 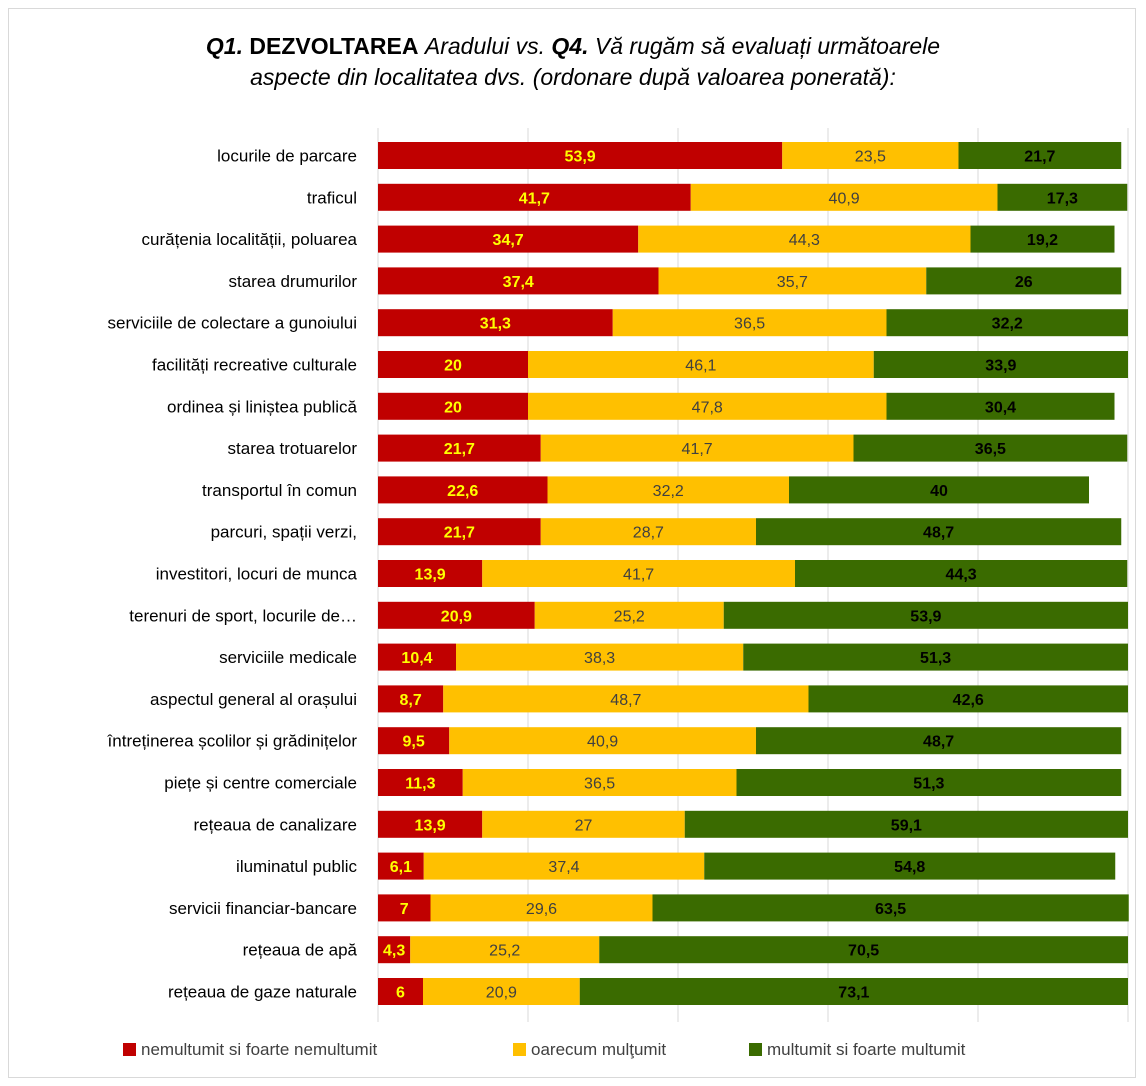 What do you see at coordinates (296, 866) in the screenshot?
I see `category-label: iluminatul public` at bounding box center [296, 866].